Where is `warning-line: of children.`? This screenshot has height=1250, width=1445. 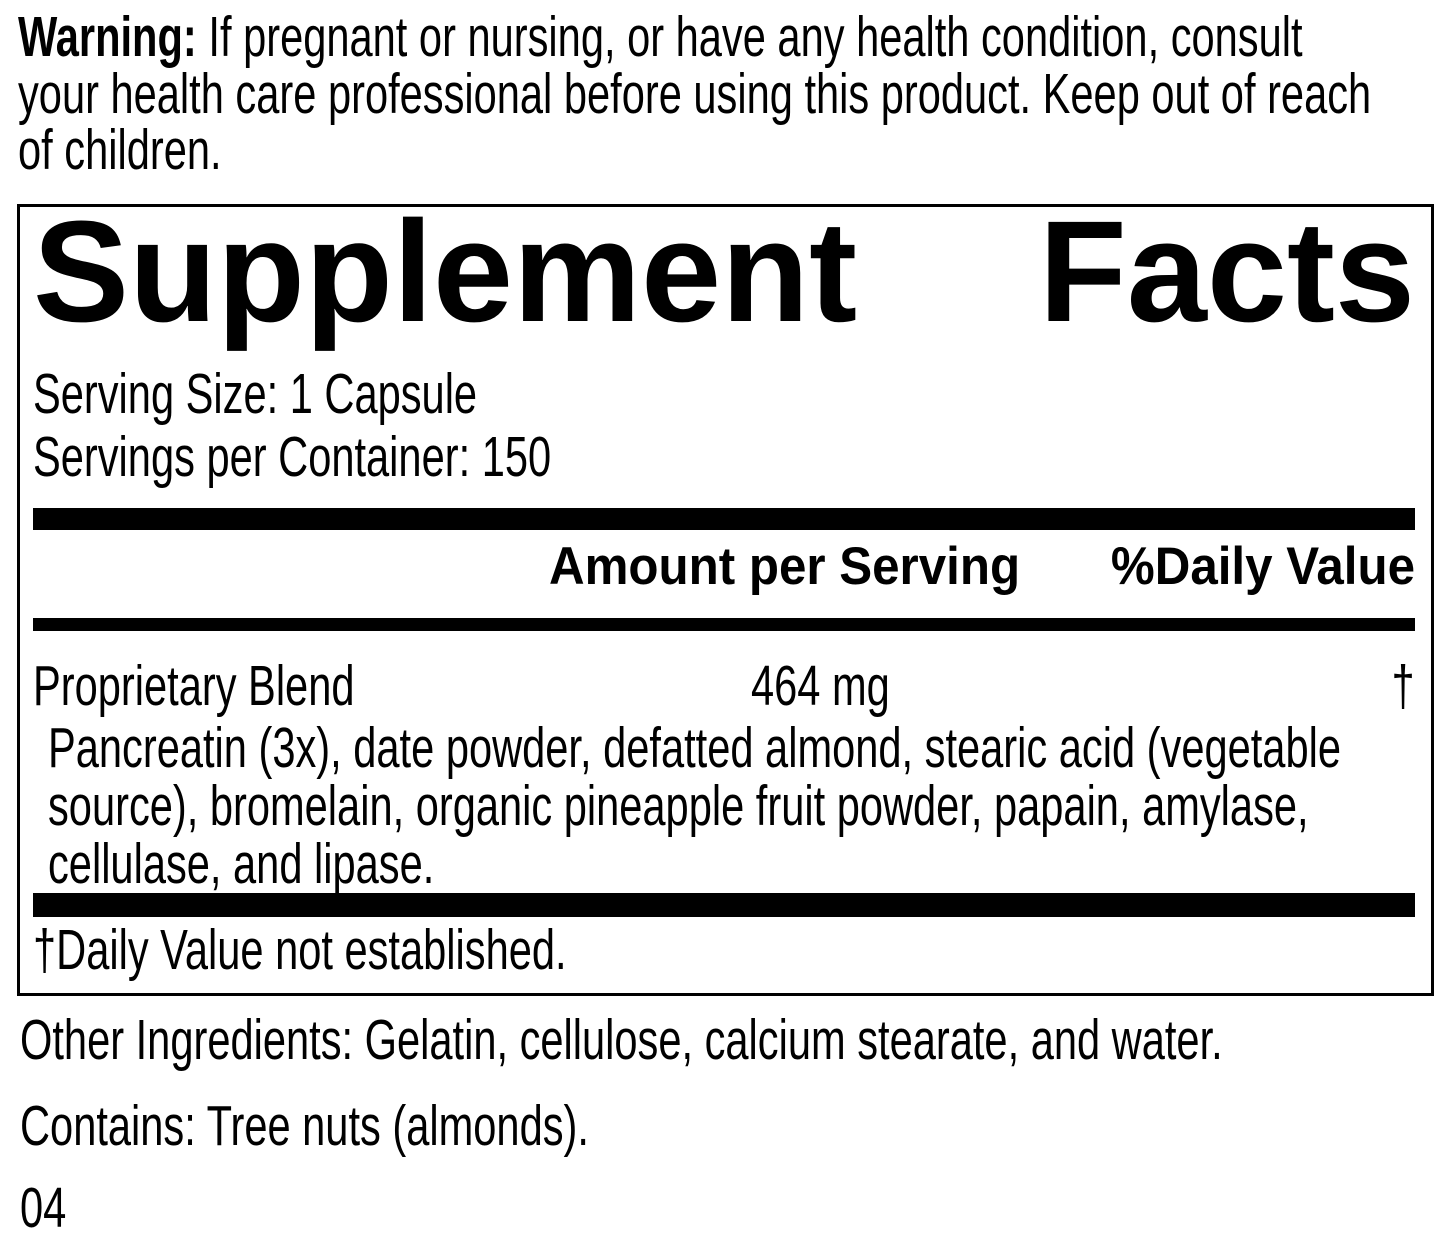
warning-line: of children. is located at coordinates (731, 150).